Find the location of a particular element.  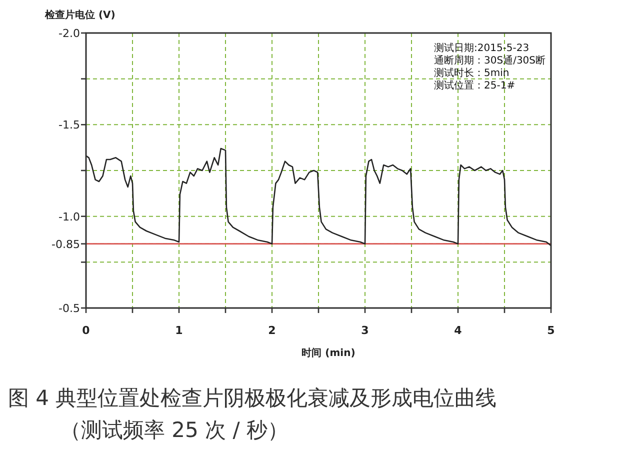

y-tick-label: -1.5 is located at coordinates (69, 125).